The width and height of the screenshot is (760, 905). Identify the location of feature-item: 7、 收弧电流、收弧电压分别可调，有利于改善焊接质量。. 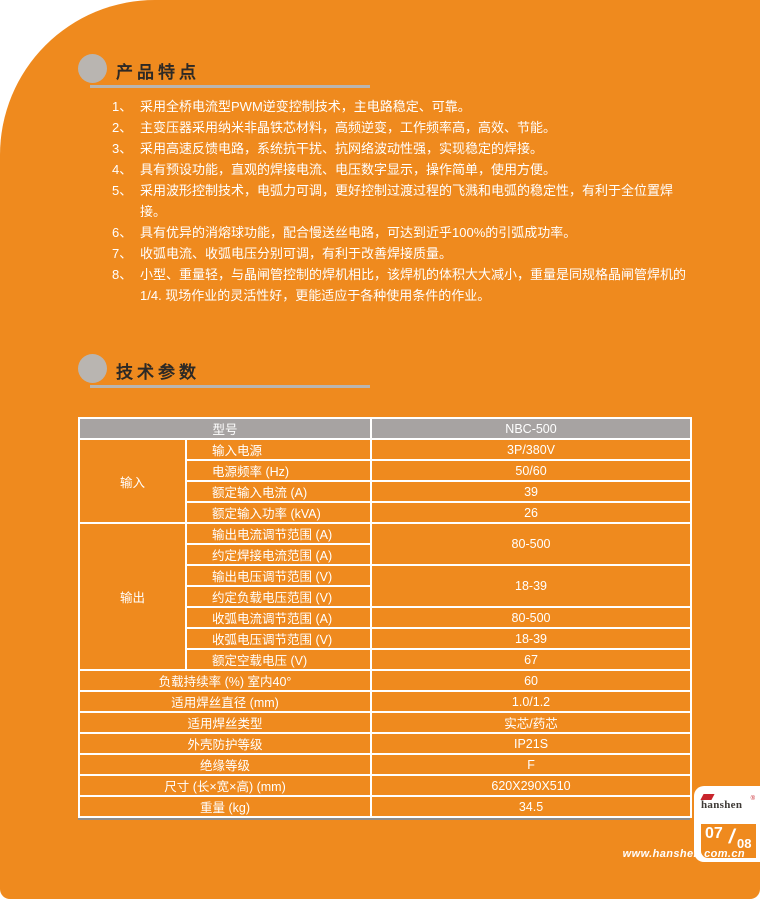
(405, 253).